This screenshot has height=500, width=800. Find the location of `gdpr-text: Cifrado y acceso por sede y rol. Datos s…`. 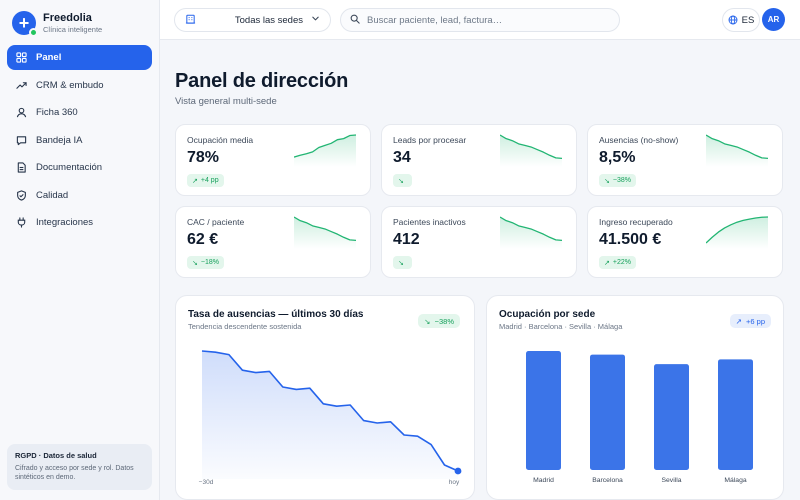

gdpr-text: Cifrado y acceso por sede y rol. Datos s… is located at coordinates (74, 473).